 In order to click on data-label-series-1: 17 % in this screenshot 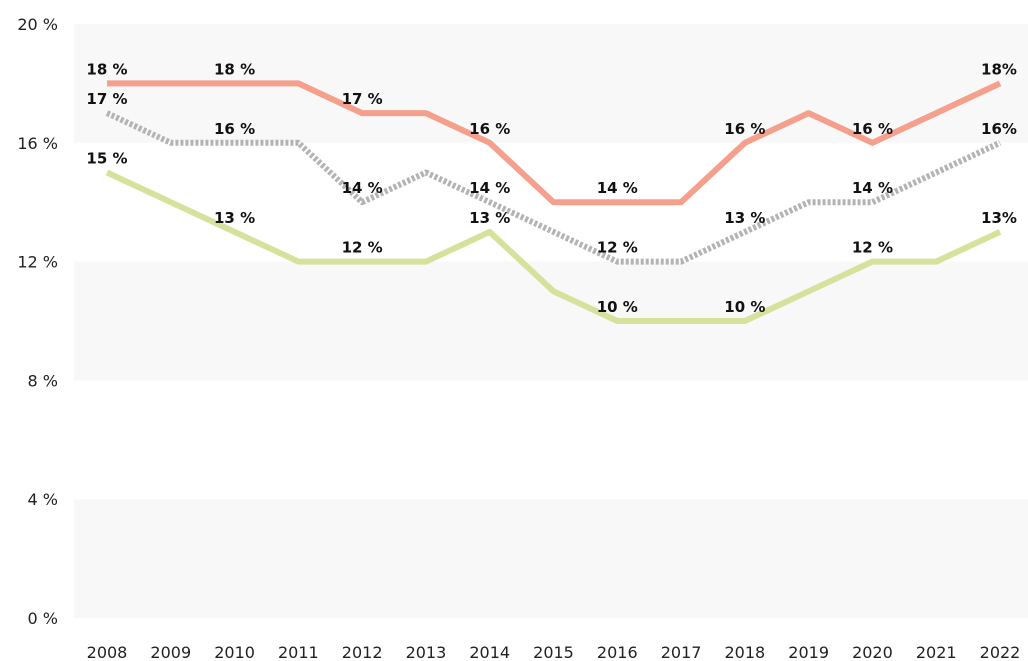, I will do `click(362, 99)`.